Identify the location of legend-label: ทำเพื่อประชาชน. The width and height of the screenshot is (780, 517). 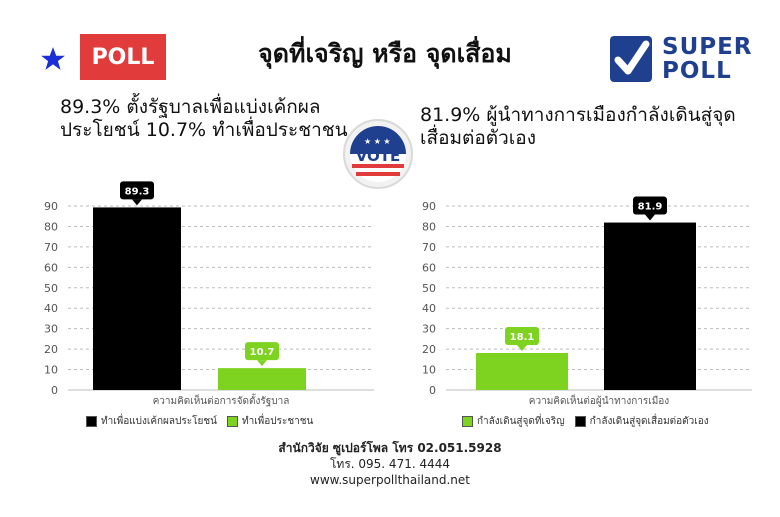
(278, 421).